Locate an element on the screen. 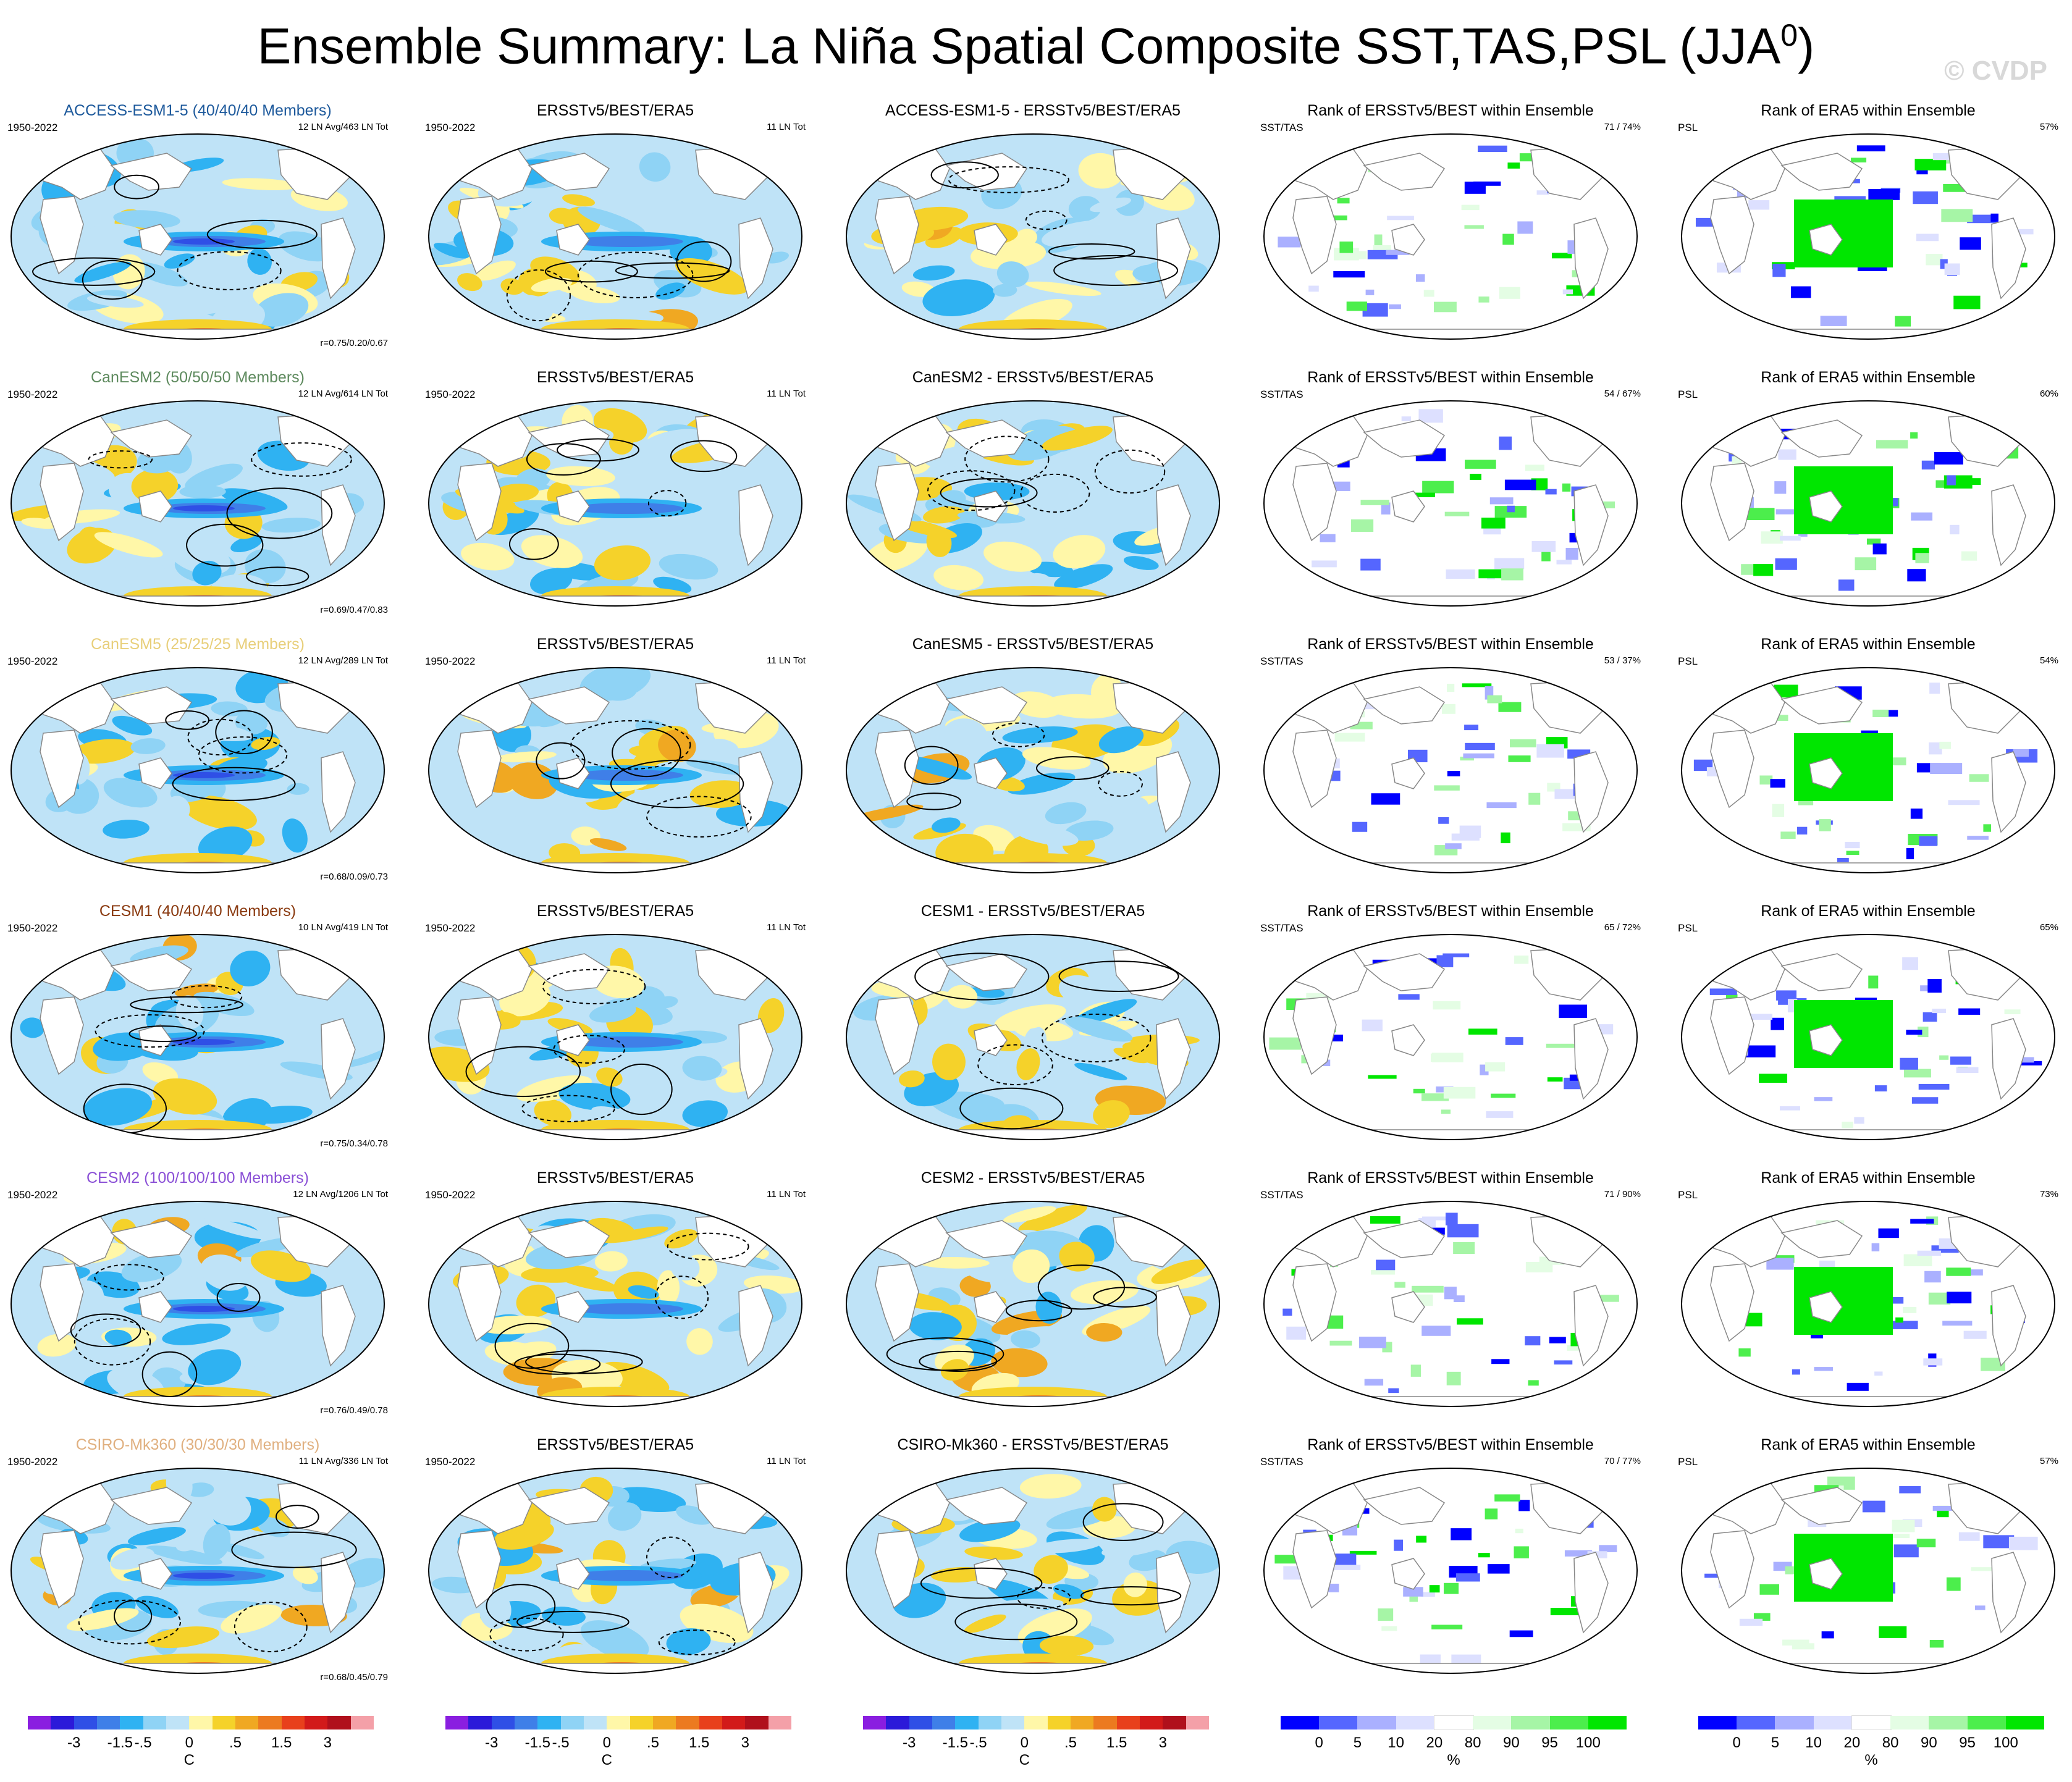  panel-title: ERSSTv5/BEST/ERA5 is located at coordinates (615, 1444).